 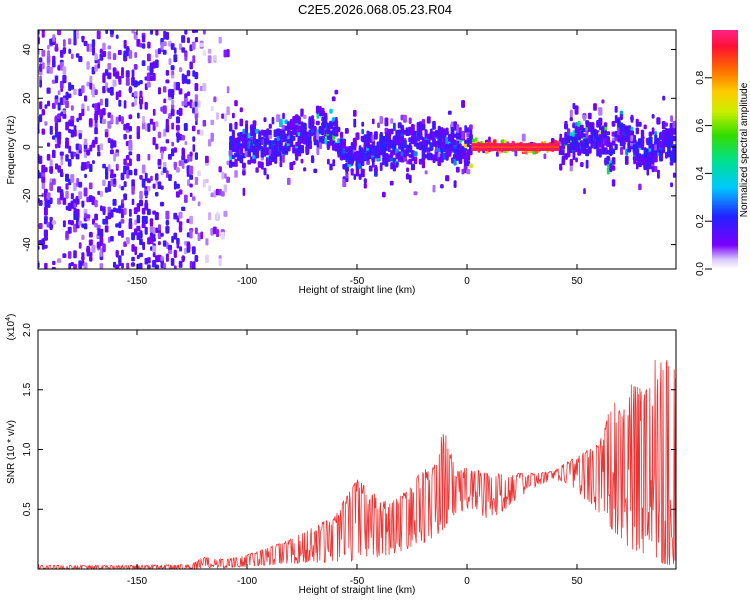 What do you see at coordinates (27, 98) in the screenshot?
I see `y-tick-label: 20` at bounding box center [27, 98].